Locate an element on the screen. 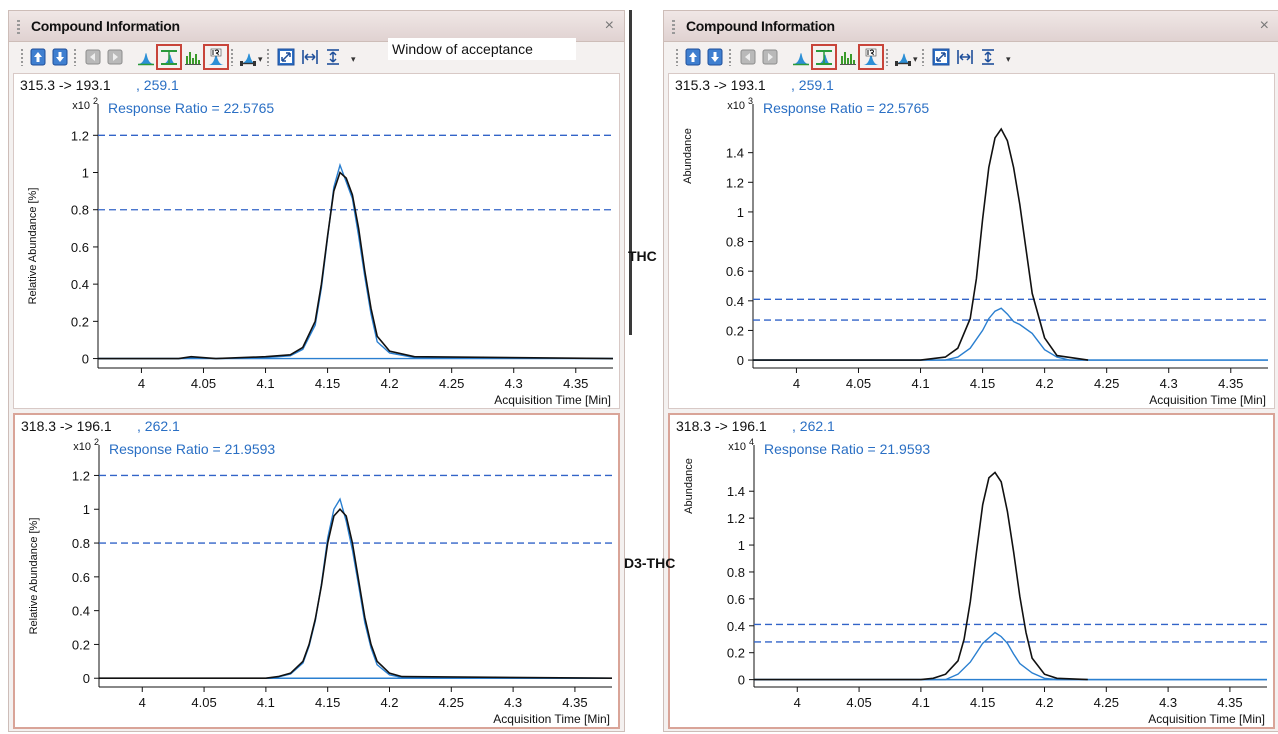 The width and height of the screenshot is (1278, 734). y-tick-label: 0.2 is located at coordinates (735, 330).